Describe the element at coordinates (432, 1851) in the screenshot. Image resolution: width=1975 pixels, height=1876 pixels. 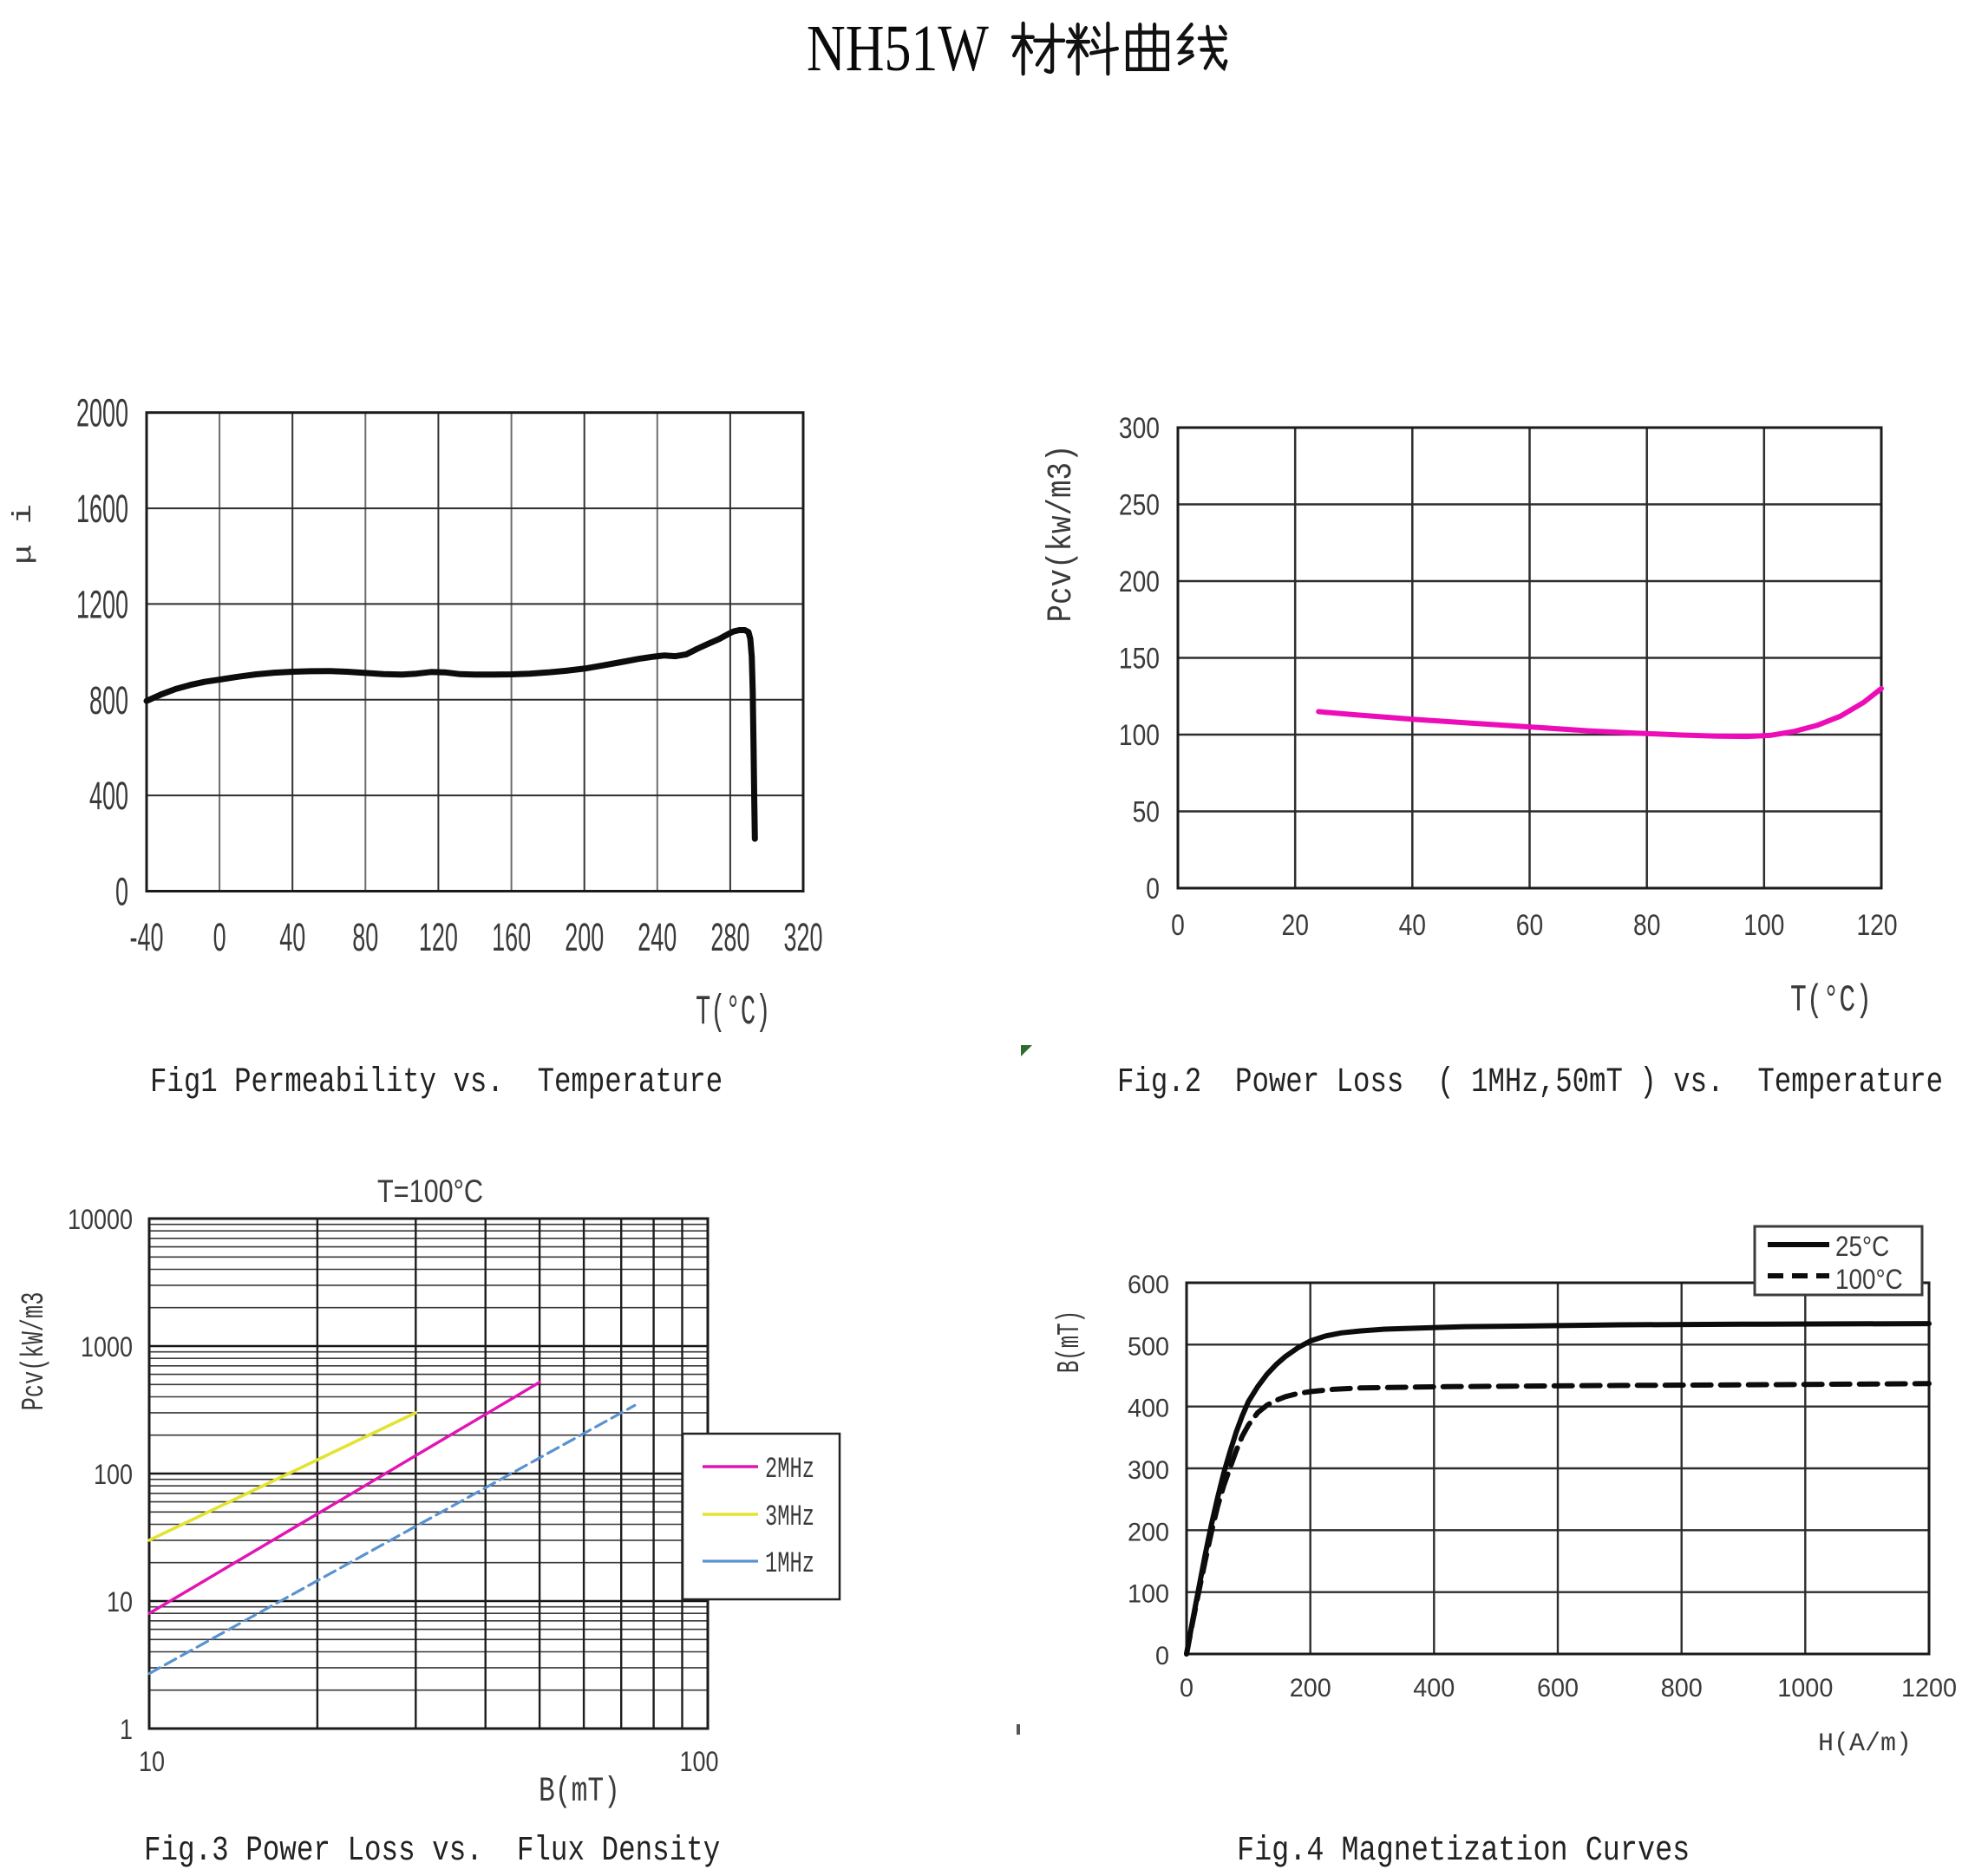
I see `svg-text:Fig.3 Power Loss vs. Flux Den: Fig.3 Power Loss vs. Flux Density` at that location.